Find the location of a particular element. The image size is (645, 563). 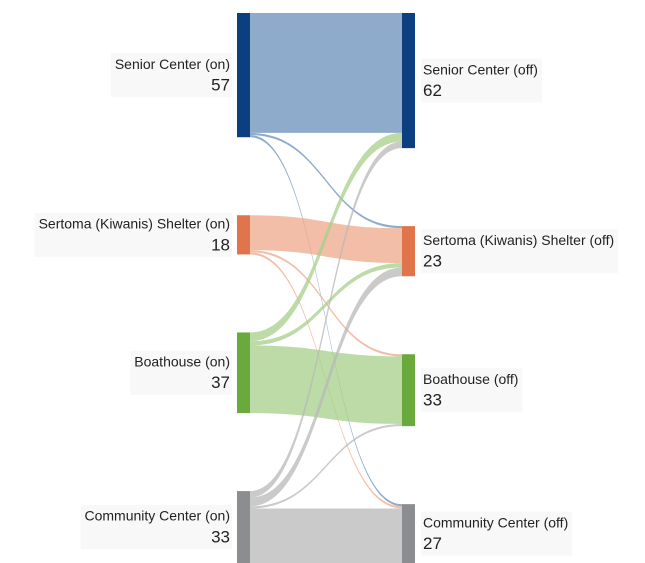

node-value: 27 is located at coordinates (432, 543).